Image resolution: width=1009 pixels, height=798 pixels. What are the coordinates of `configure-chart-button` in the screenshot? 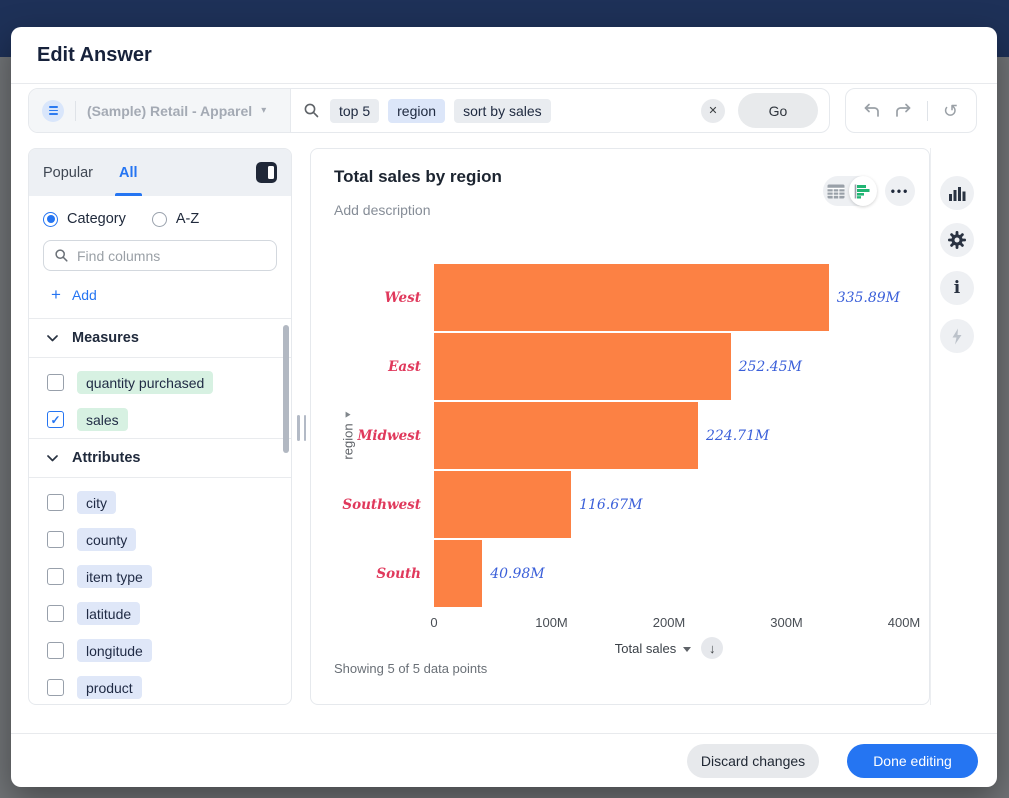 It's located at (957, 193).